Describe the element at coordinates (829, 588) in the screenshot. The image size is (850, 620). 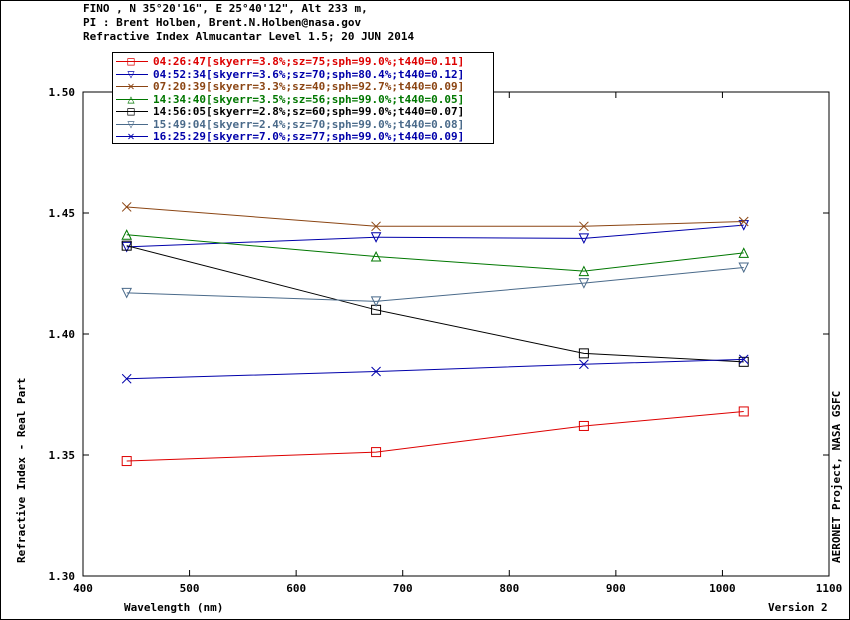
I see `x-tick-label: 1100` at that location.